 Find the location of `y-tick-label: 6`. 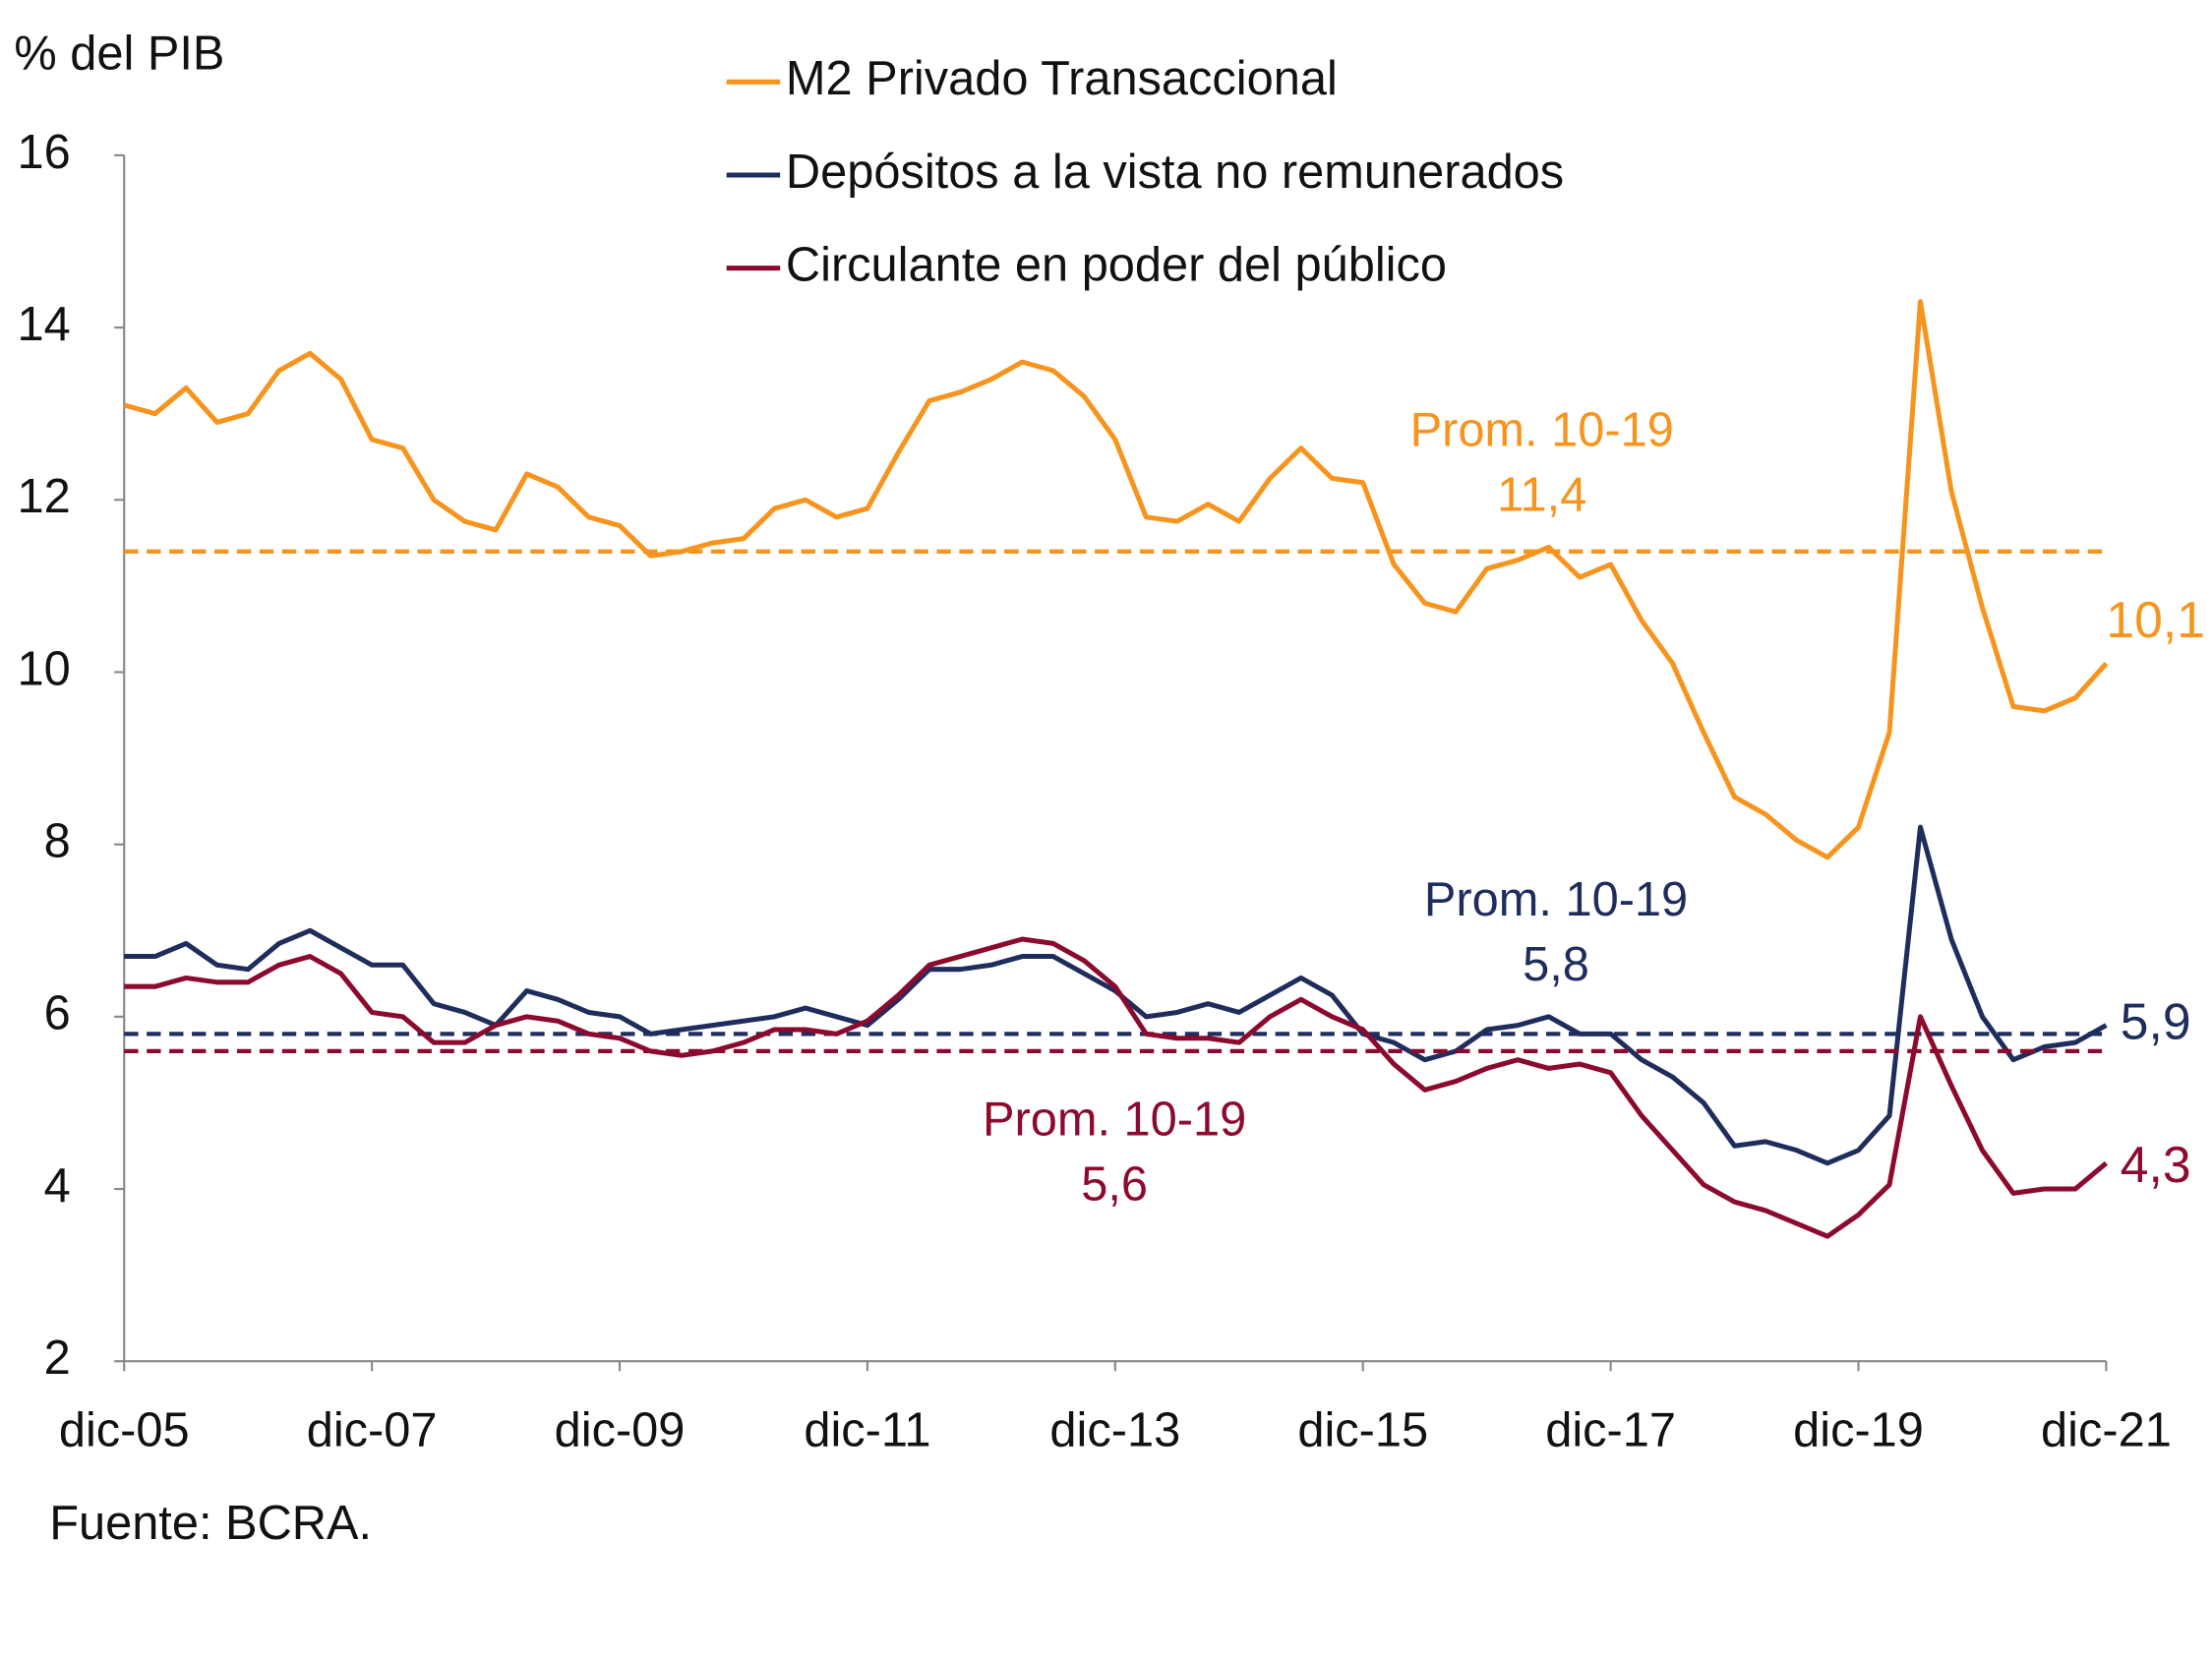

y-tick-label: 6 is located at coordinates (57, 1013).